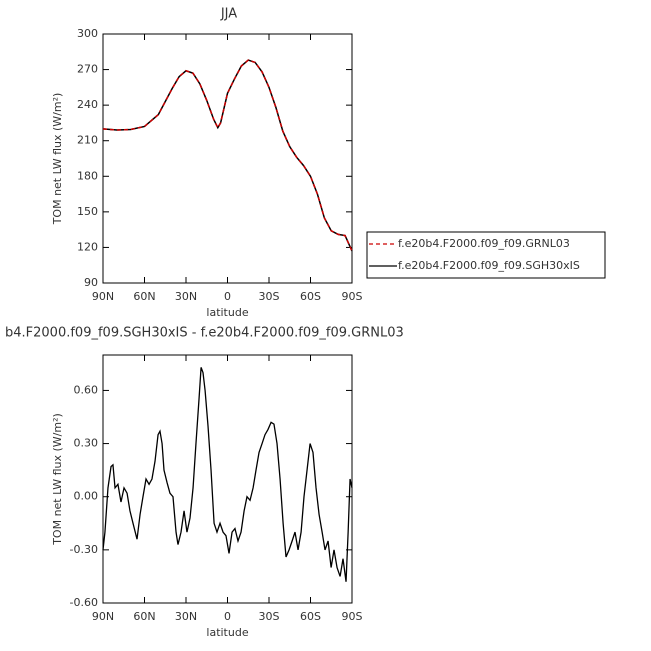 This screenshot has height=651, width=651. Describe the element at coordinates (486, 255) in the screenshot. I see `legend-box` at that location.